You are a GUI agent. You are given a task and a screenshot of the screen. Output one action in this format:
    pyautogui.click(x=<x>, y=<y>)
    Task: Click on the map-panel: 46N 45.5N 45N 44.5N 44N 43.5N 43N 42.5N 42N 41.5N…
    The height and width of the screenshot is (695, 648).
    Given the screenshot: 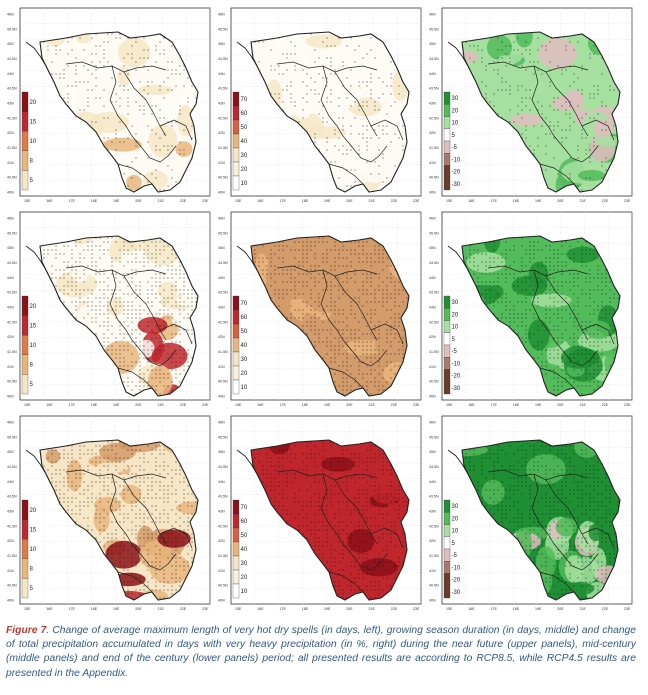 What is the action you would take?
    pyautogui.click(x=110, y=308)
    